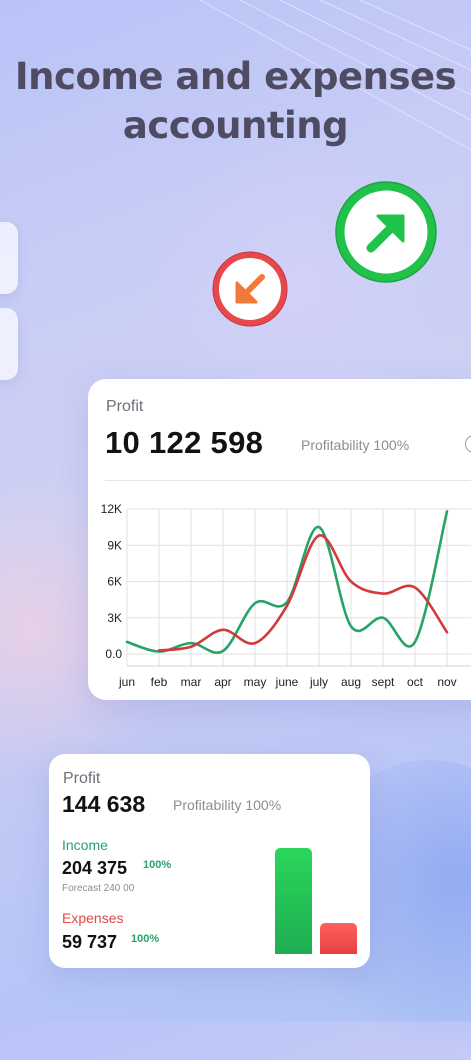 This screenshot has height=1060, width=471. What do you see at coordinates (98, 888) in the screenshot?
I see `income-forecast: Forecast 240 00` at bounding box center [98, 888].